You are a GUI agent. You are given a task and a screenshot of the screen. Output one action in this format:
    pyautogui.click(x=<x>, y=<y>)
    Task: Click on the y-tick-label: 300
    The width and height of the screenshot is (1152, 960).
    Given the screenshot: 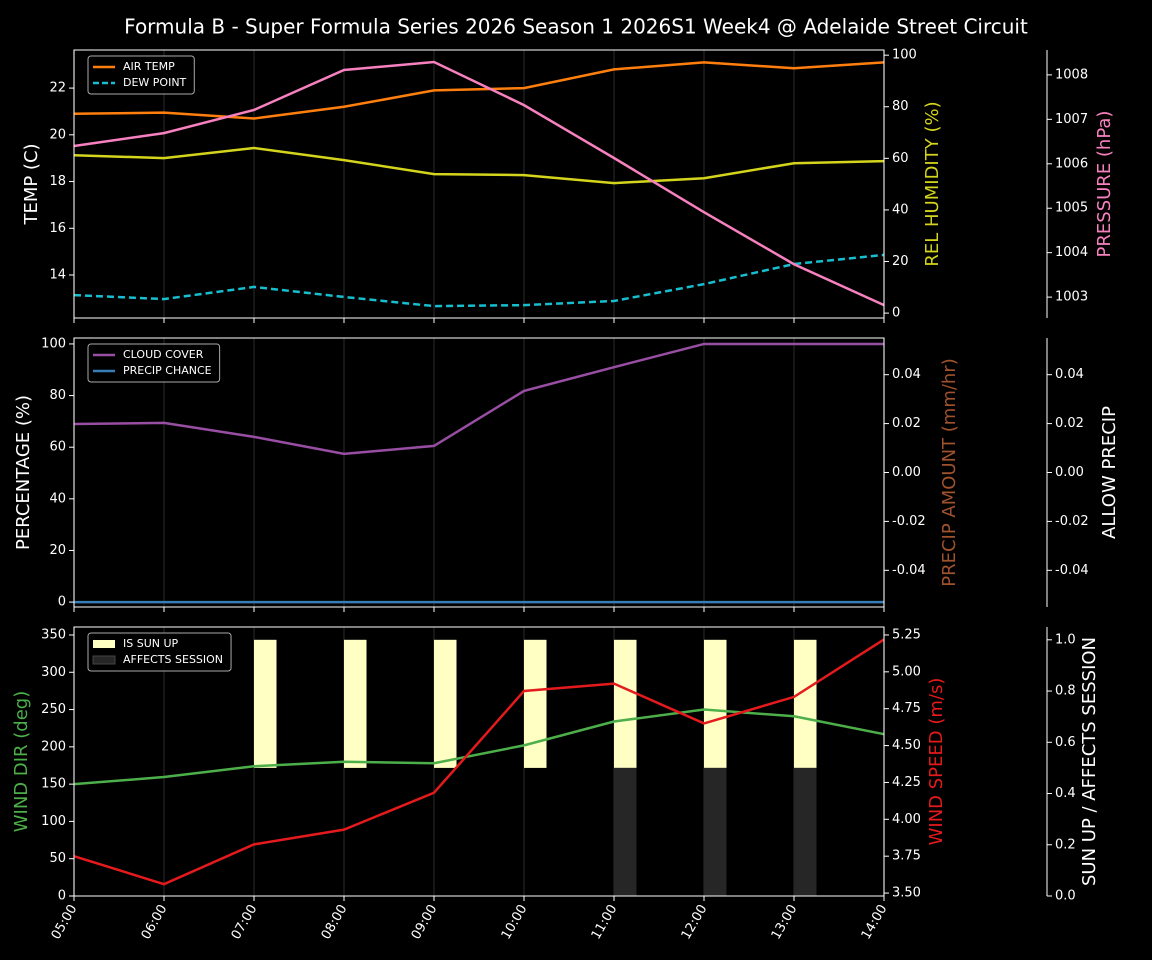 What is the action you would take?
    pyautogui.click(x=53, y=672)
    